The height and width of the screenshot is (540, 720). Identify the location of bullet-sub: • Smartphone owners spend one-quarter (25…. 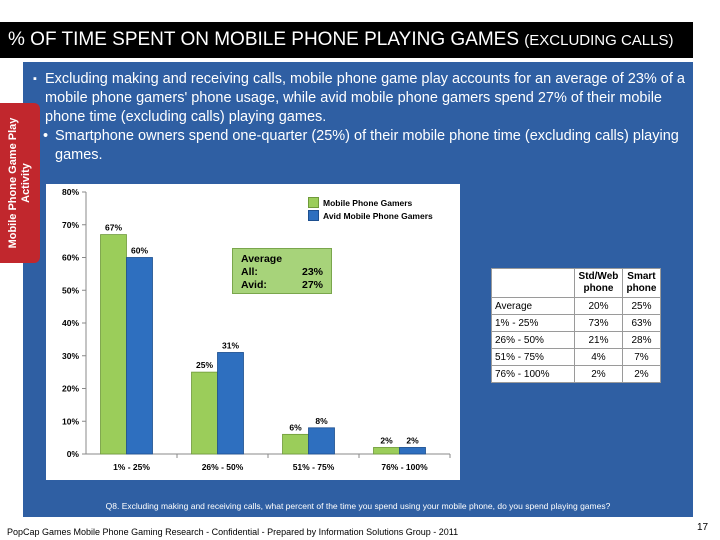
(361, 145).